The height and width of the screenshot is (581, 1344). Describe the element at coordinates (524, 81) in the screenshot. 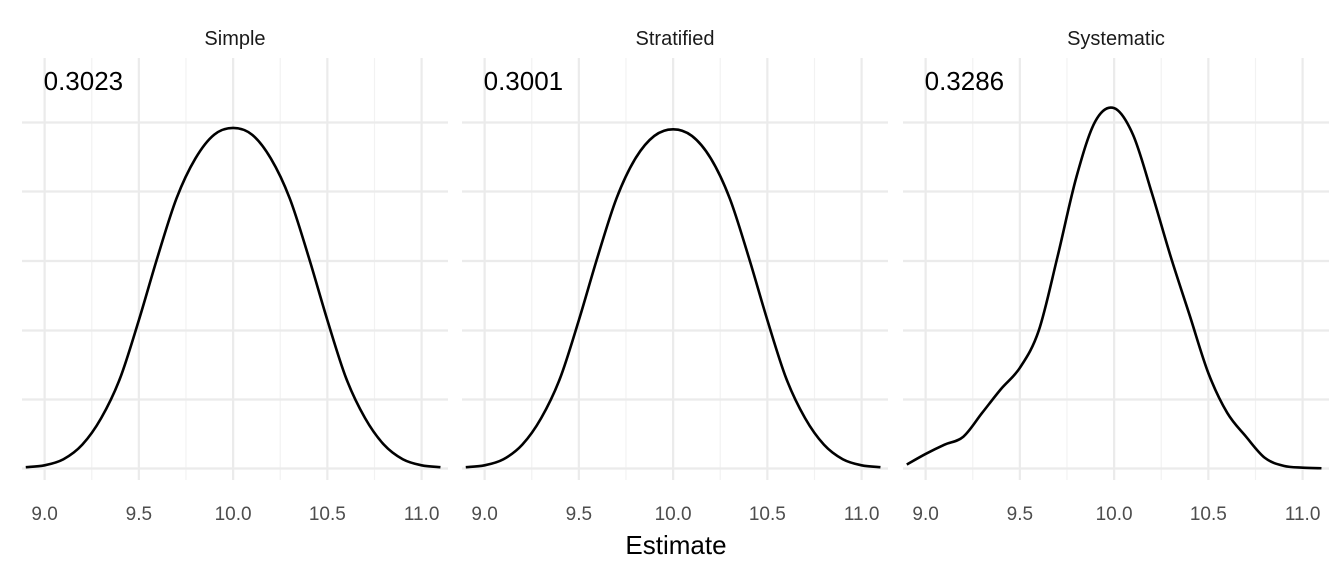

I see `panel-annotation: 0.3001` at that location.